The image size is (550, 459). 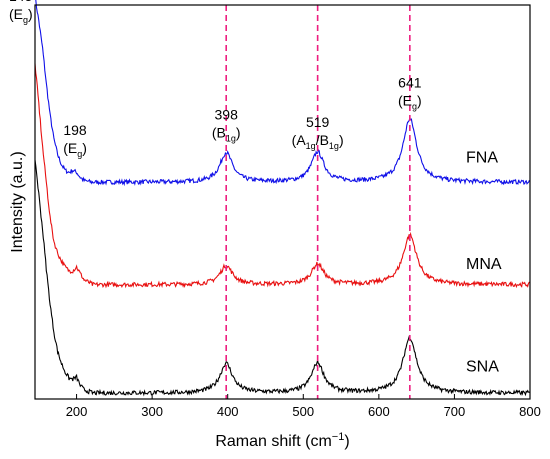 I want to click on peak-label-641: 641, so click(x=410, y=83).